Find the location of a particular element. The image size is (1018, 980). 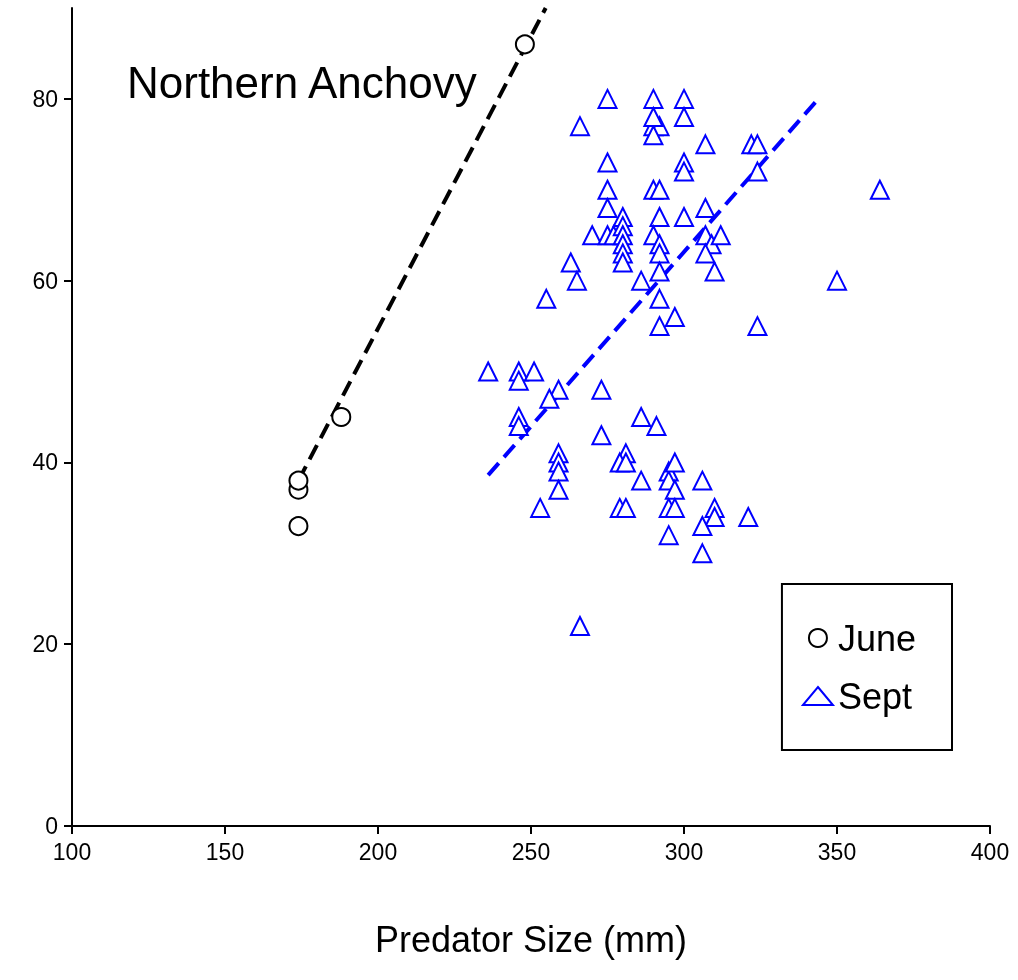

x-tick-label: 350 is located at coordinates (837, 851).